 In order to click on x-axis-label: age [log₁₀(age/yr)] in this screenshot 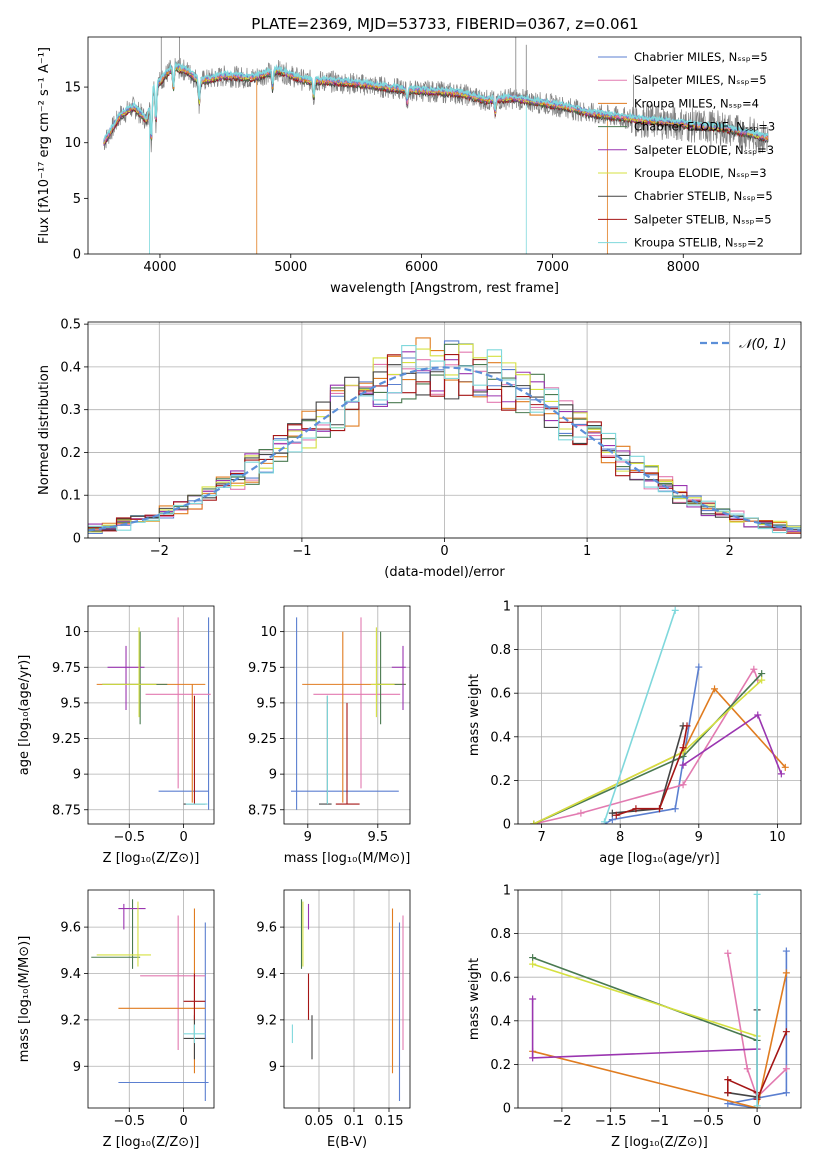, I will do `click(659, 858)`.